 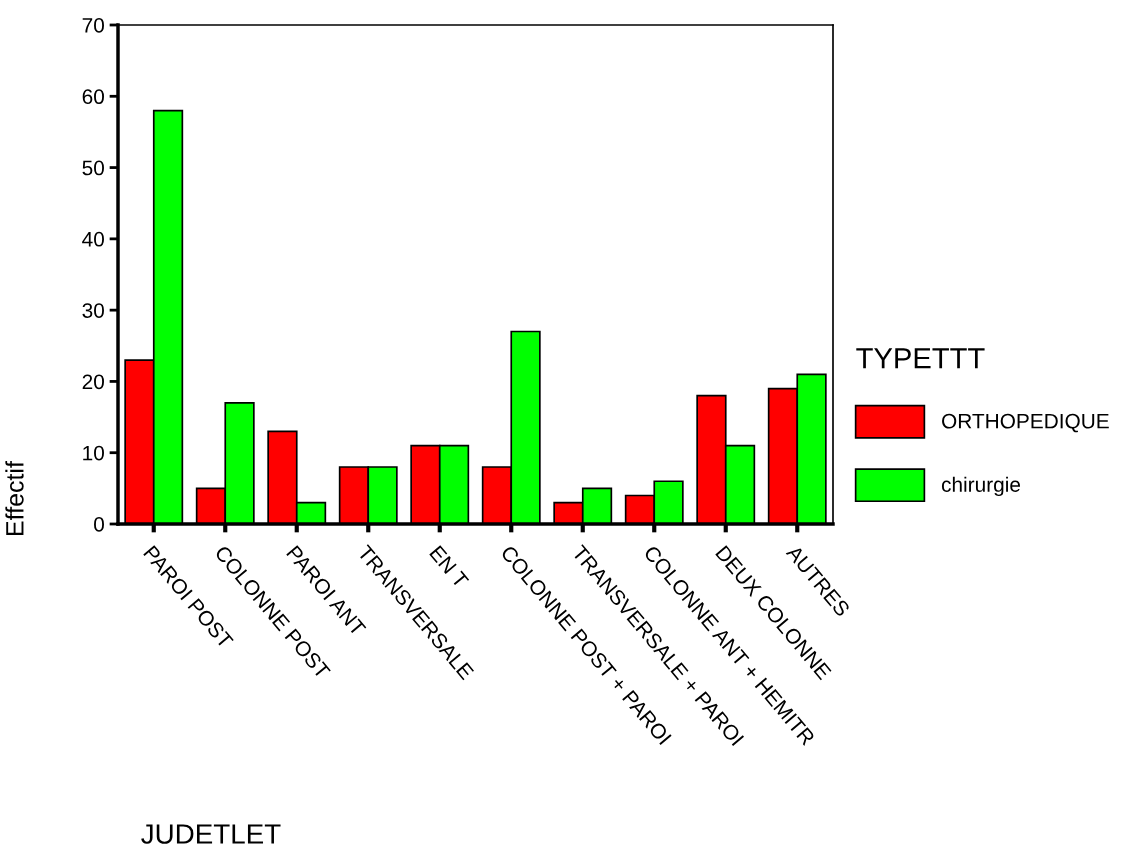 I want to click on legend-title: TYPETTT, so click(x=920, y=358).